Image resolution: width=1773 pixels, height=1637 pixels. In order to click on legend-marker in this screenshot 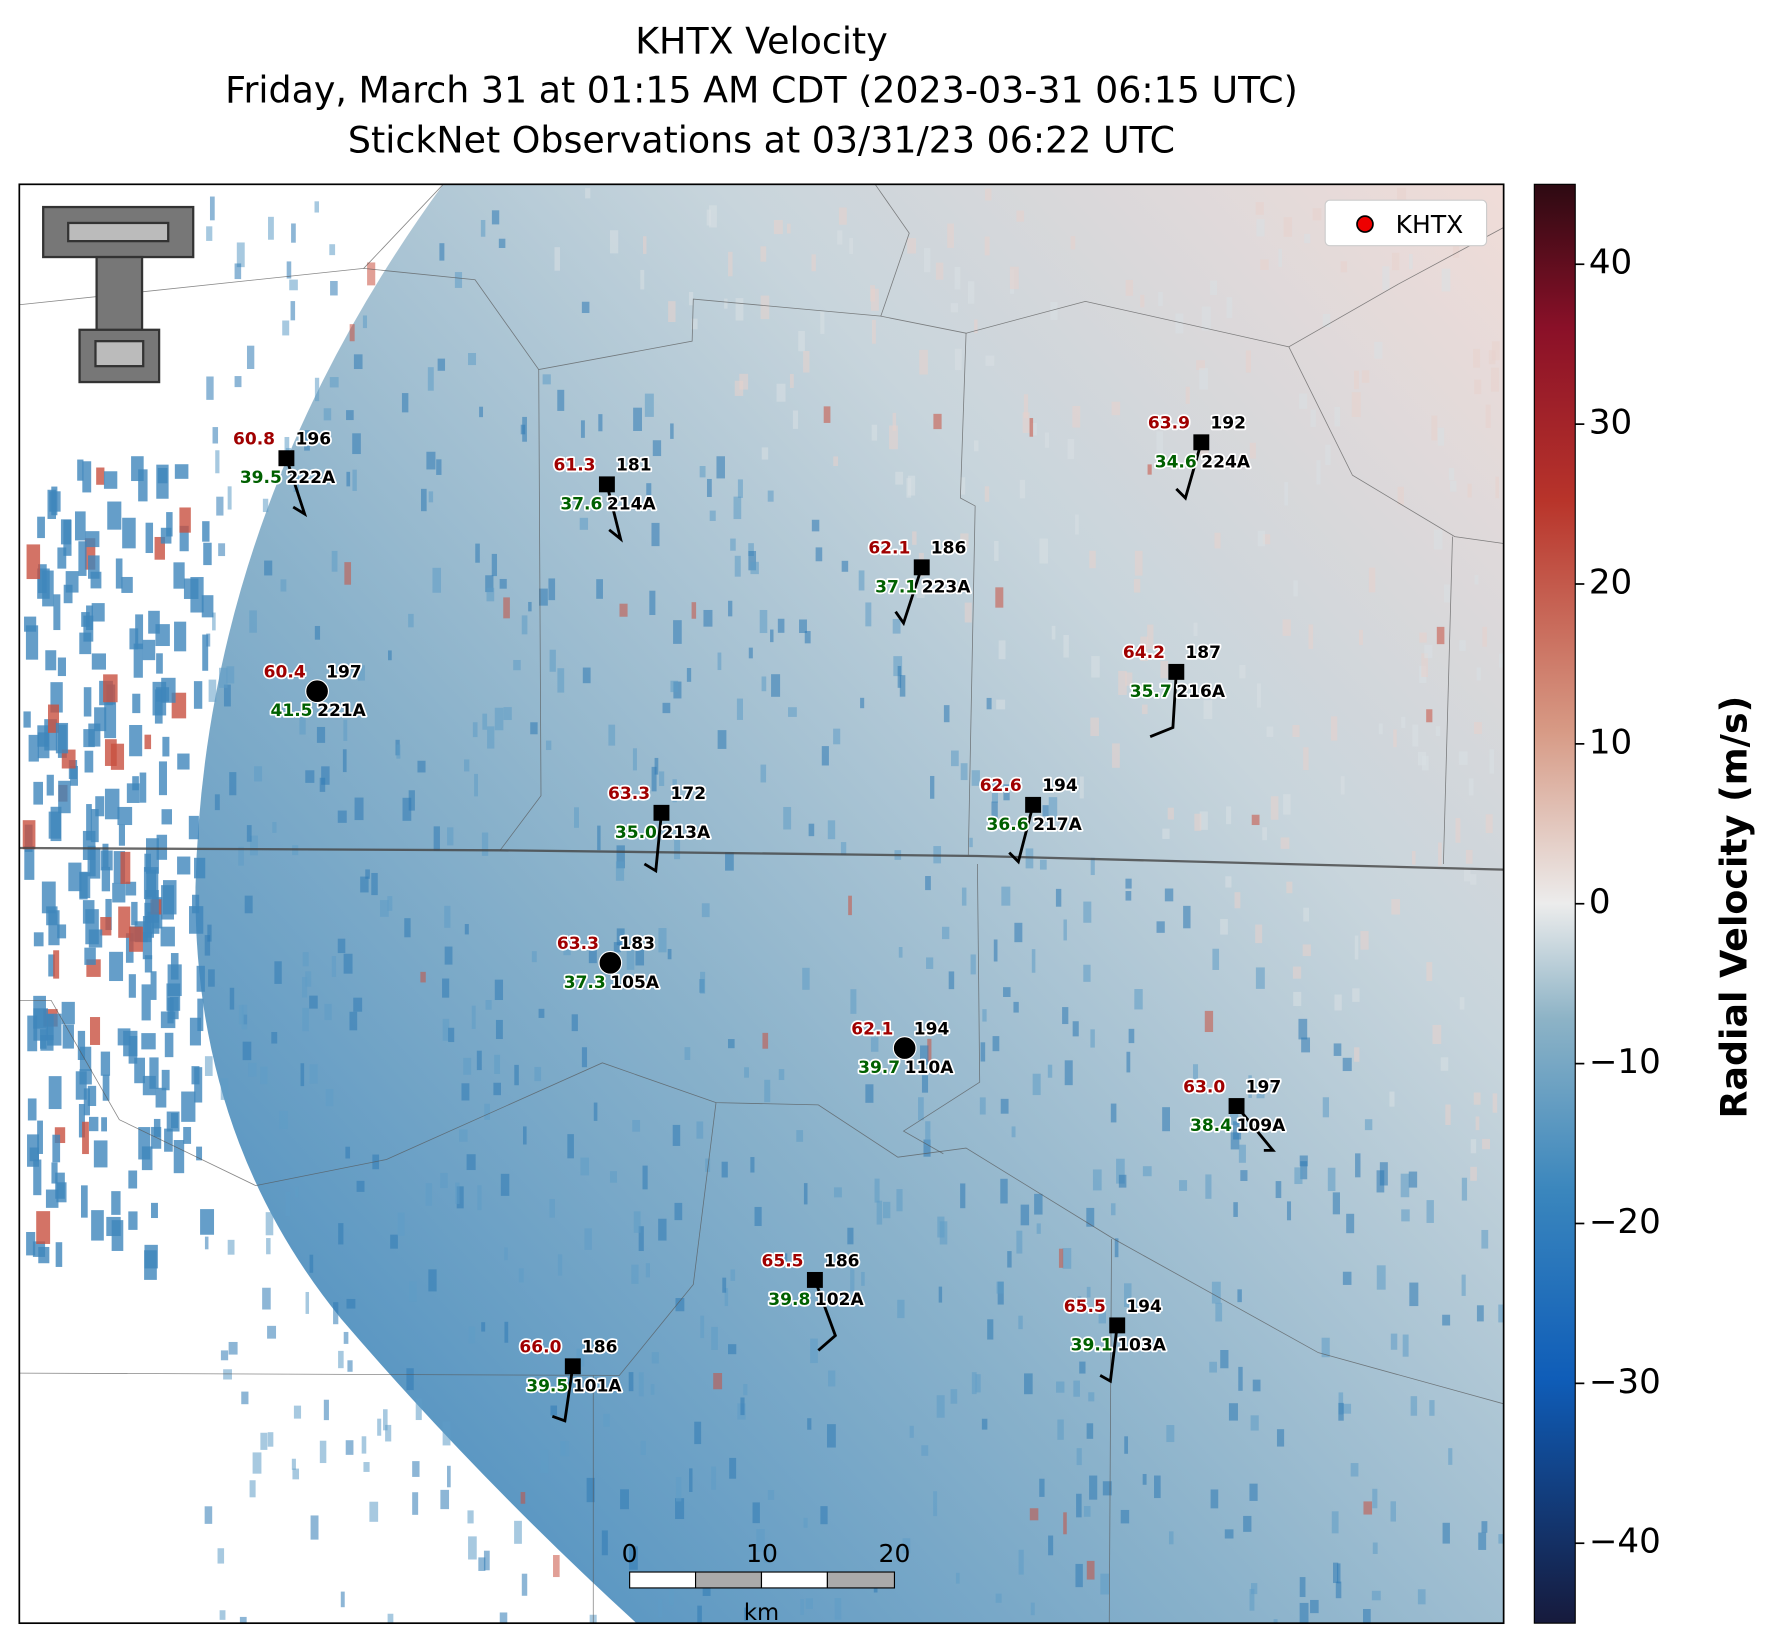, I will do `click(1365, 224)`.